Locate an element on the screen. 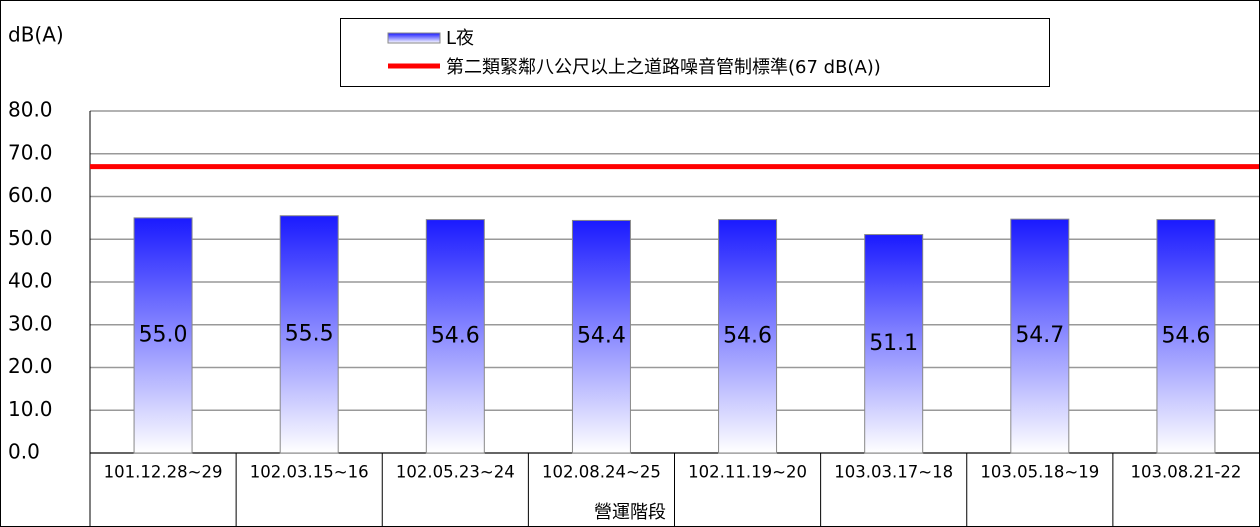 This screenshot has height=527, width=1260. x-tick-label: 102.11.19~20 is located at coordinates (747, 472).